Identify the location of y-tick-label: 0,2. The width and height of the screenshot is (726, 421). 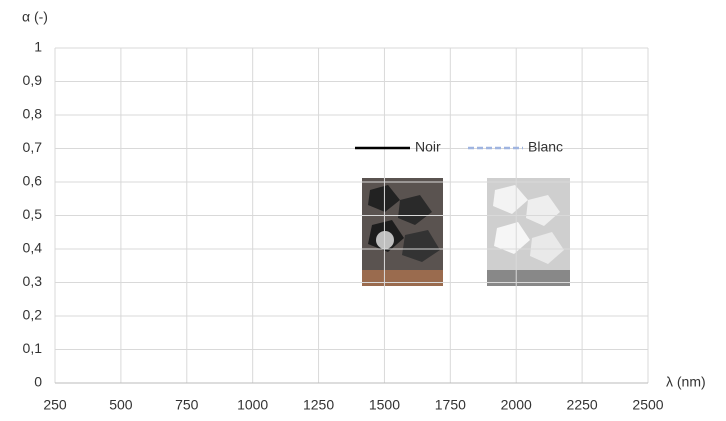
(33, 315).